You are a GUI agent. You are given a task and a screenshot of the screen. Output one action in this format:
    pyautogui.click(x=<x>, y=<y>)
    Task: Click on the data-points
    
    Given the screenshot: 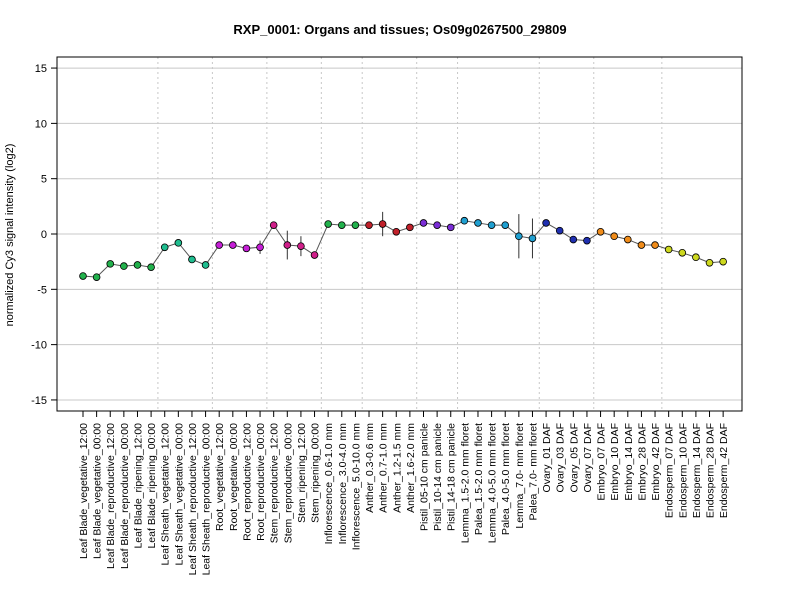 What is the action you would take?
    pyautogui.click(x=403, y=248)
    